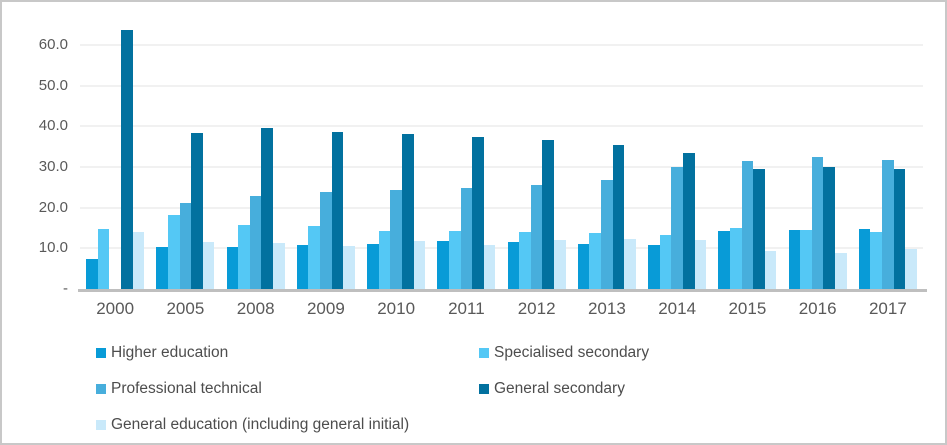  Describe the element at coordinates (185, 308) in the screenshot. I see `x-axis-label: 2005` at that location.